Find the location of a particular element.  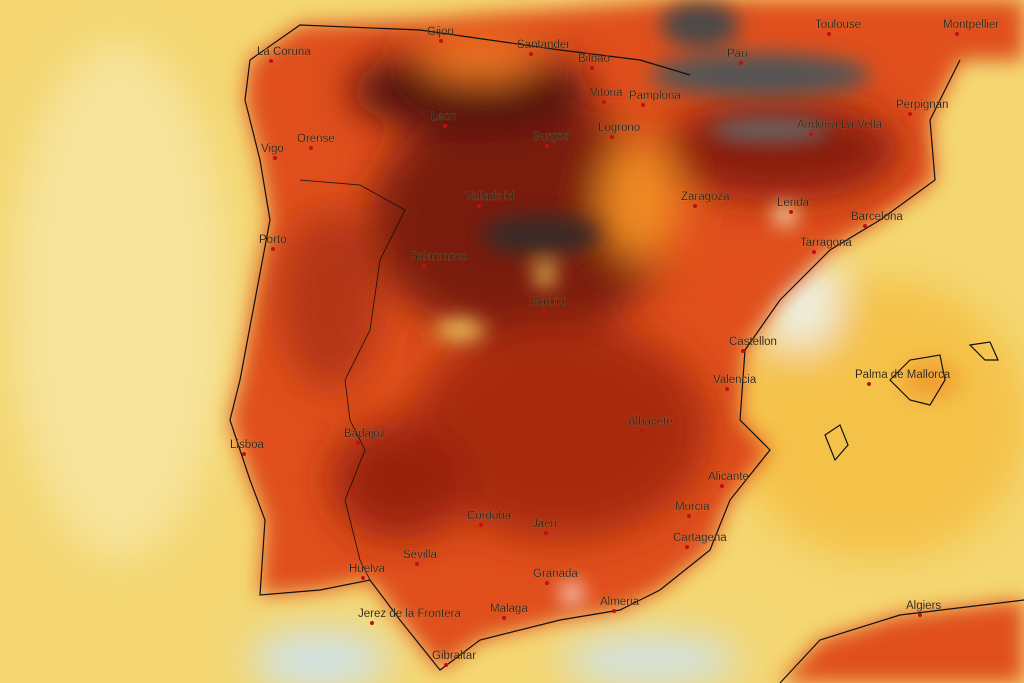

city-label: Porto is located at coordinates (273, 240).